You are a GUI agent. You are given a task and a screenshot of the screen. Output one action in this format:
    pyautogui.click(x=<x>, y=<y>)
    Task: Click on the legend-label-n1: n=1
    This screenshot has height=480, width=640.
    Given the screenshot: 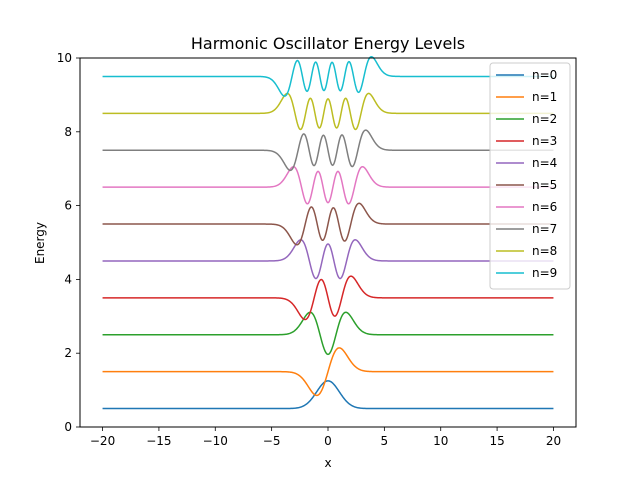 What is the action you would take?
    pyautogui.click(x=544, y=97)
    